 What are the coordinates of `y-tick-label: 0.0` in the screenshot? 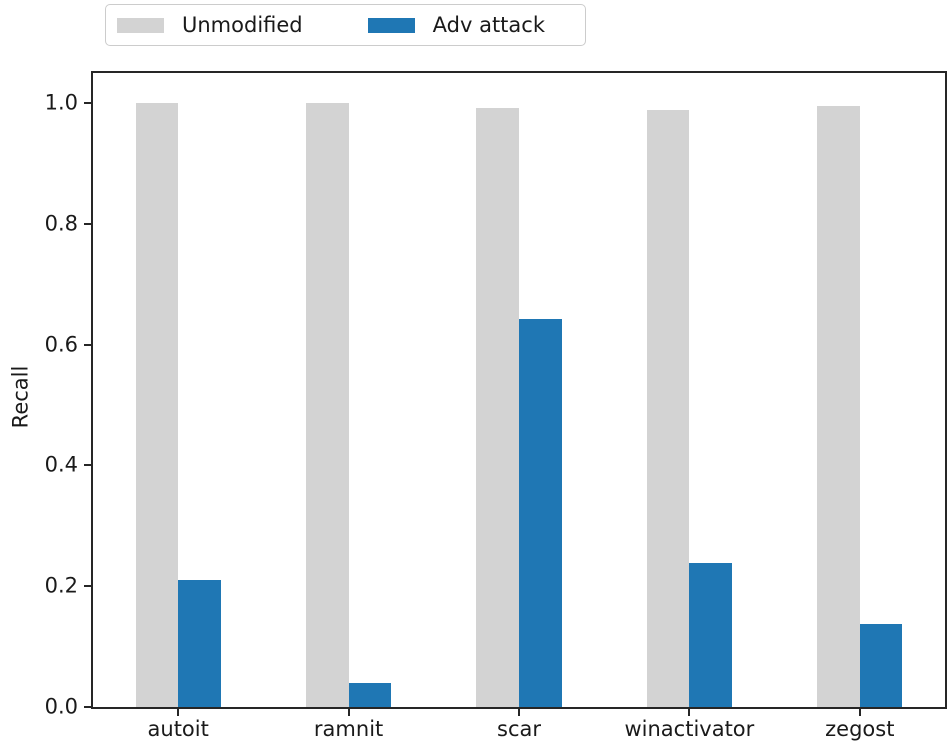 It's located at (61, 706).